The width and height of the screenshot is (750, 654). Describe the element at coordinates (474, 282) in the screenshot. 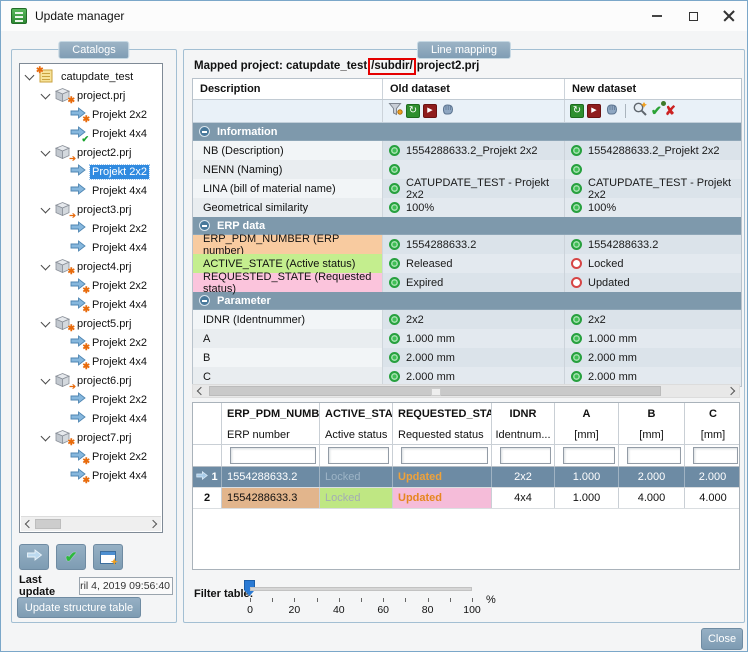

I see `old-value-cell: Expired` at that location.